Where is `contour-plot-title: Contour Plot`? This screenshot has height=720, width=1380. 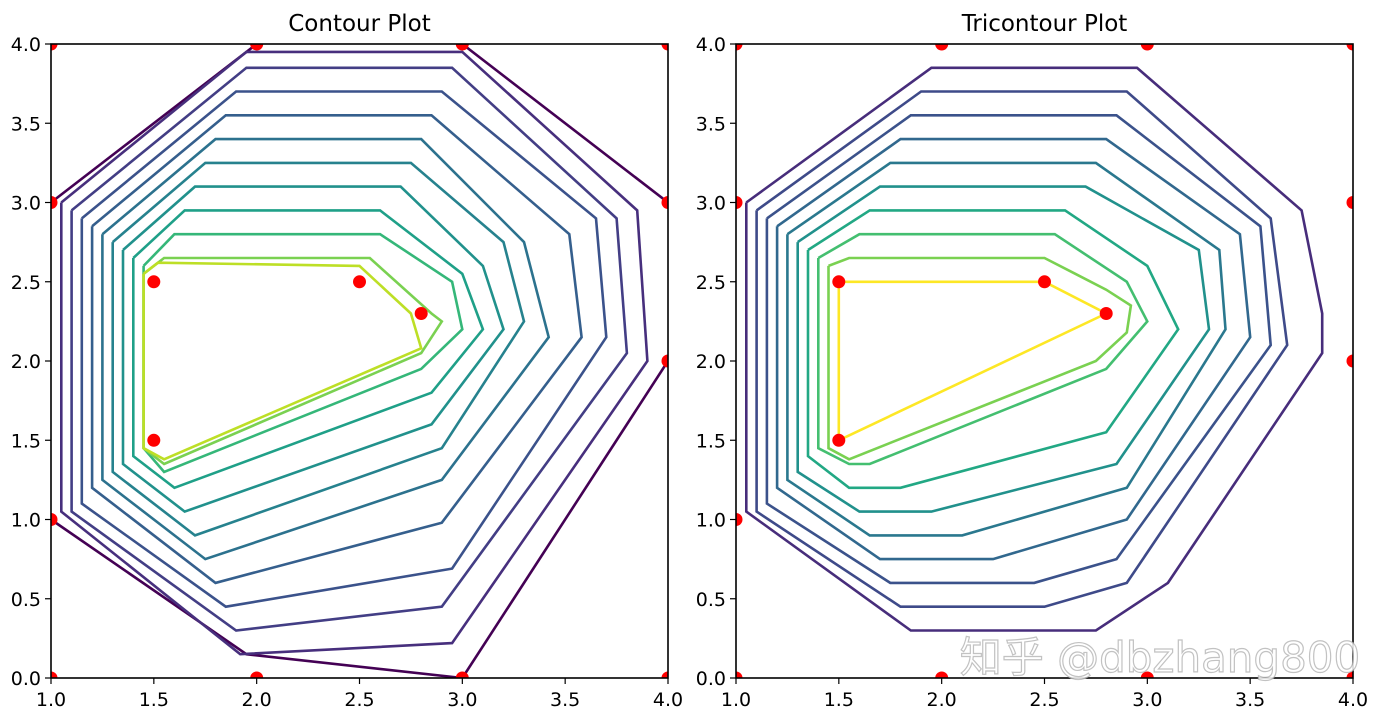
contour-plot-title: Contour Plot is located at coordinates (359, 24).